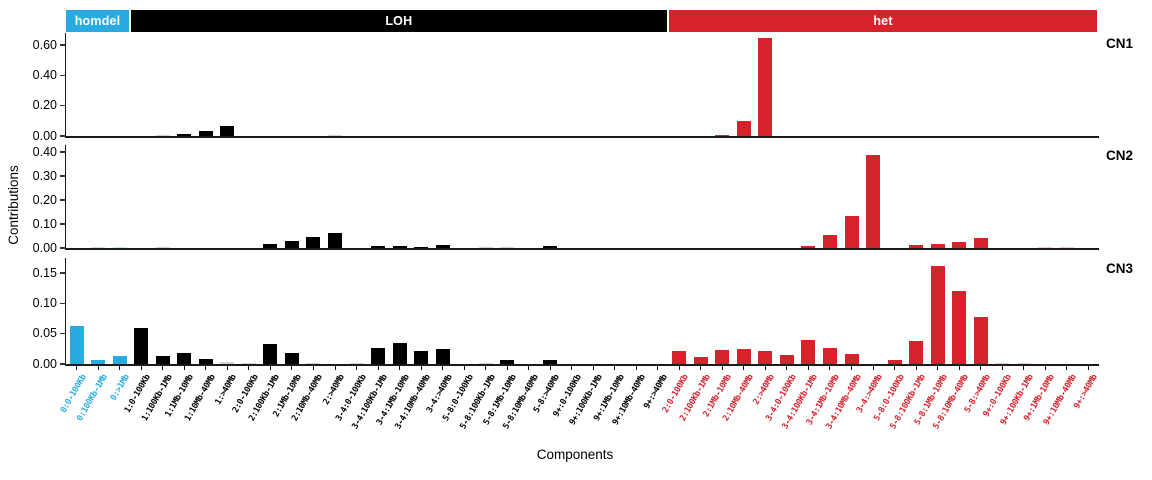  Describe the element at coordinates (119, 360) in the screenshot. I see `bar-CN3-0:>1Mb` at that location.